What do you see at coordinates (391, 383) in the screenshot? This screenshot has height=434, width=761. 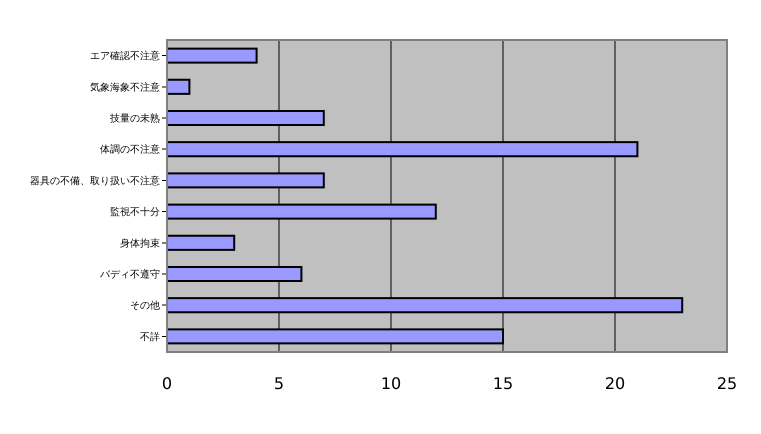 I see `x-tick-label: 10` at bounding box center [391, 383].